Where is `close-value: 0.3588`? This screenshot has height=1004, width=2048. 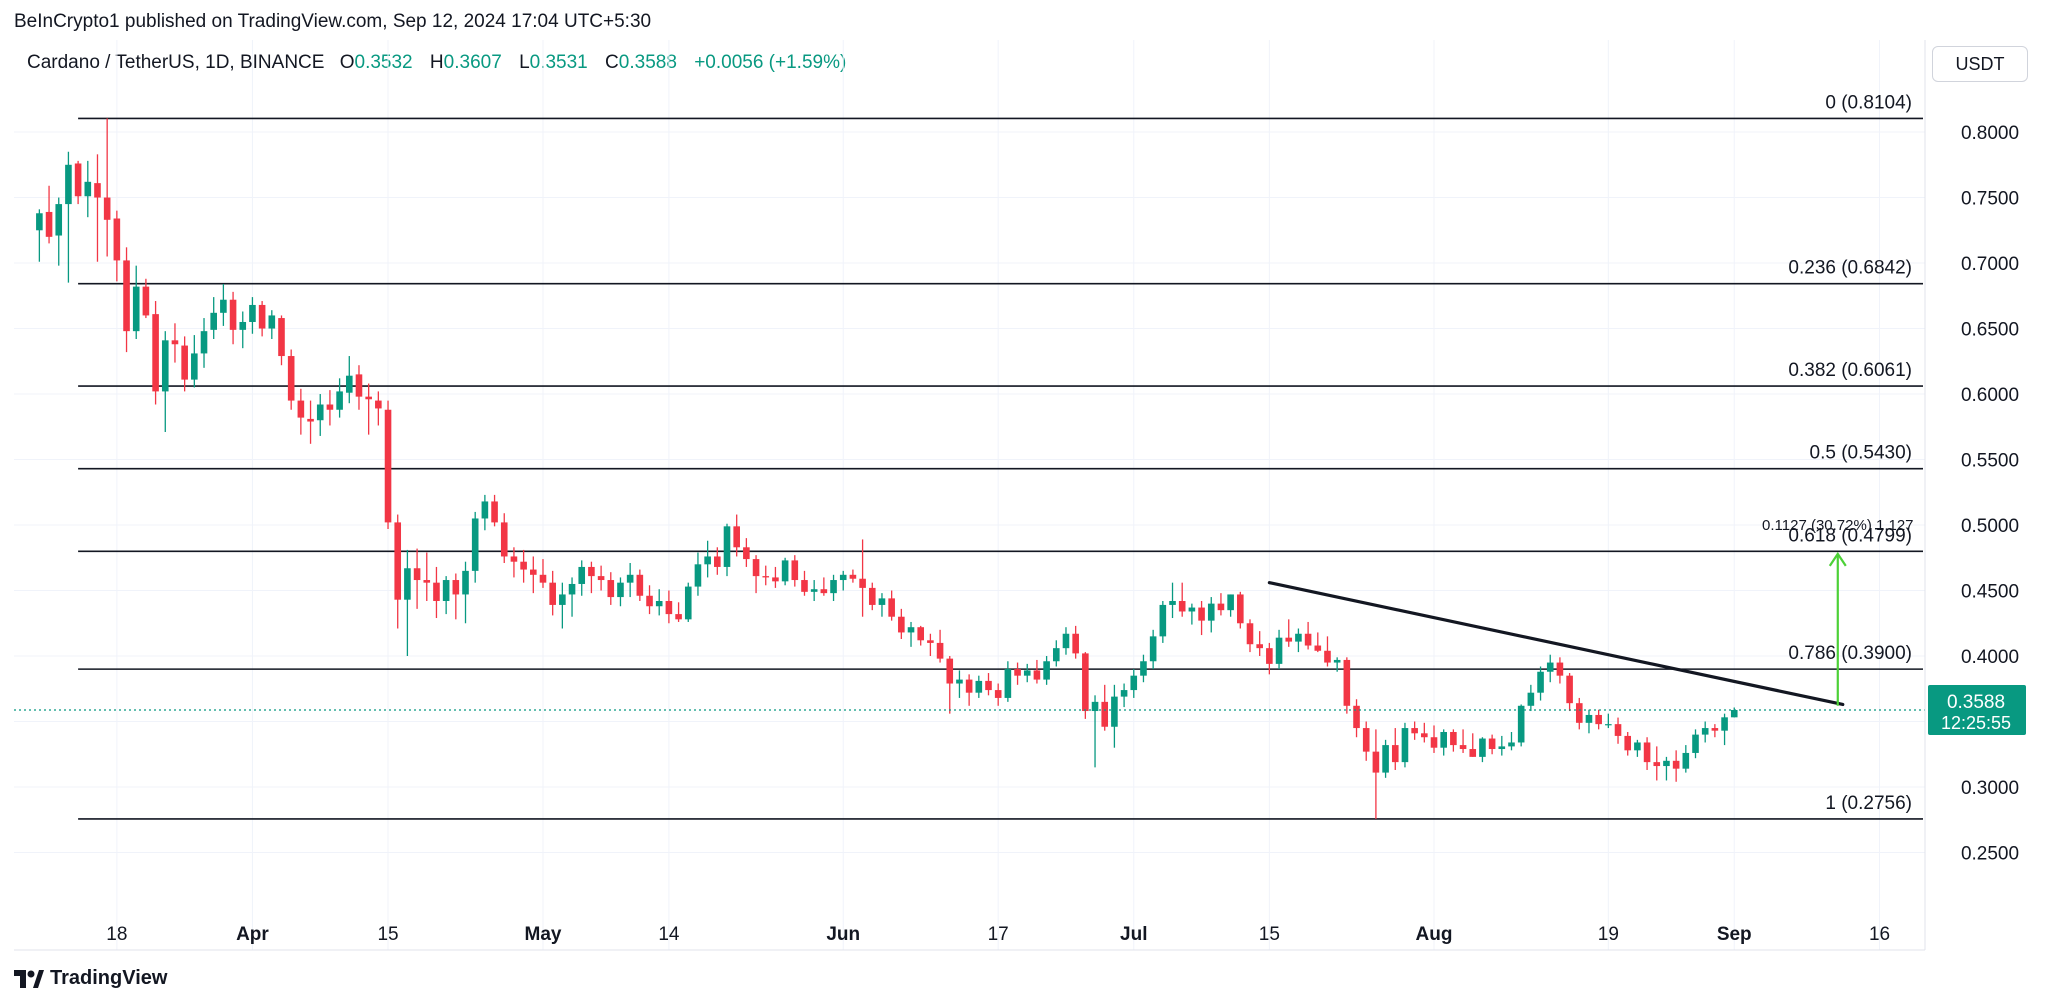 close-value: 0.3588 is located at coordinates (647, 62).